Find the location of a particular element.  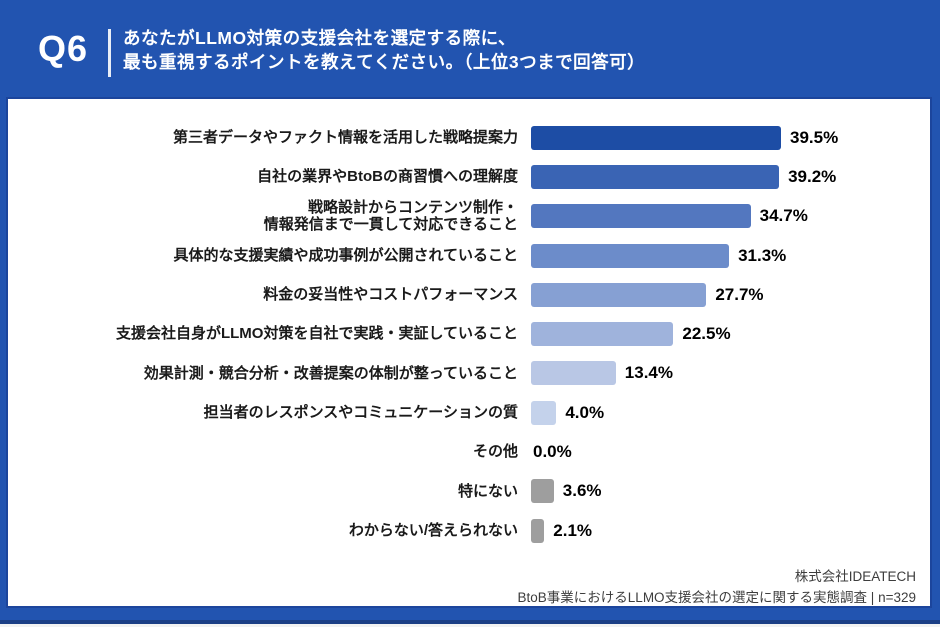

value-label: 13.4% is located at coordinates (648, 373).